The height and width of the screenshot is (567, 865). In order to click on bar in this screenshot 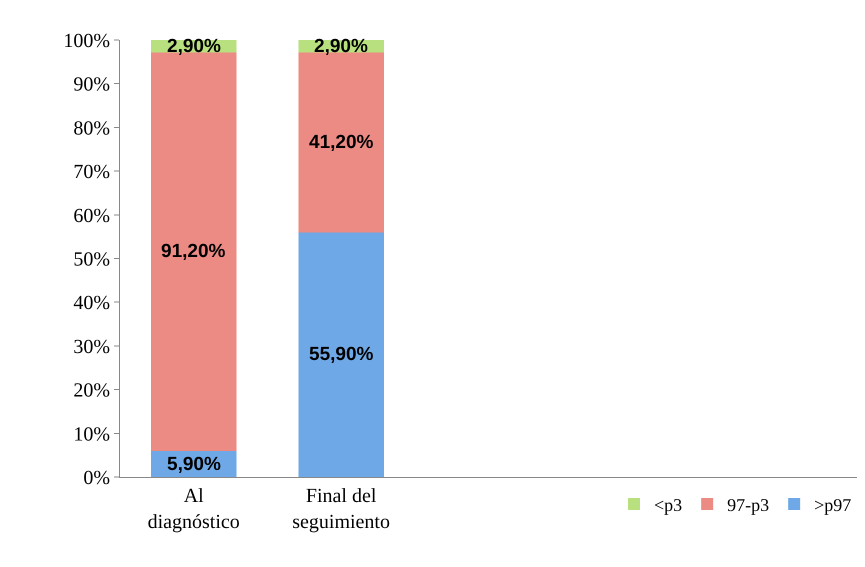, I will do `click(341, 354)`.